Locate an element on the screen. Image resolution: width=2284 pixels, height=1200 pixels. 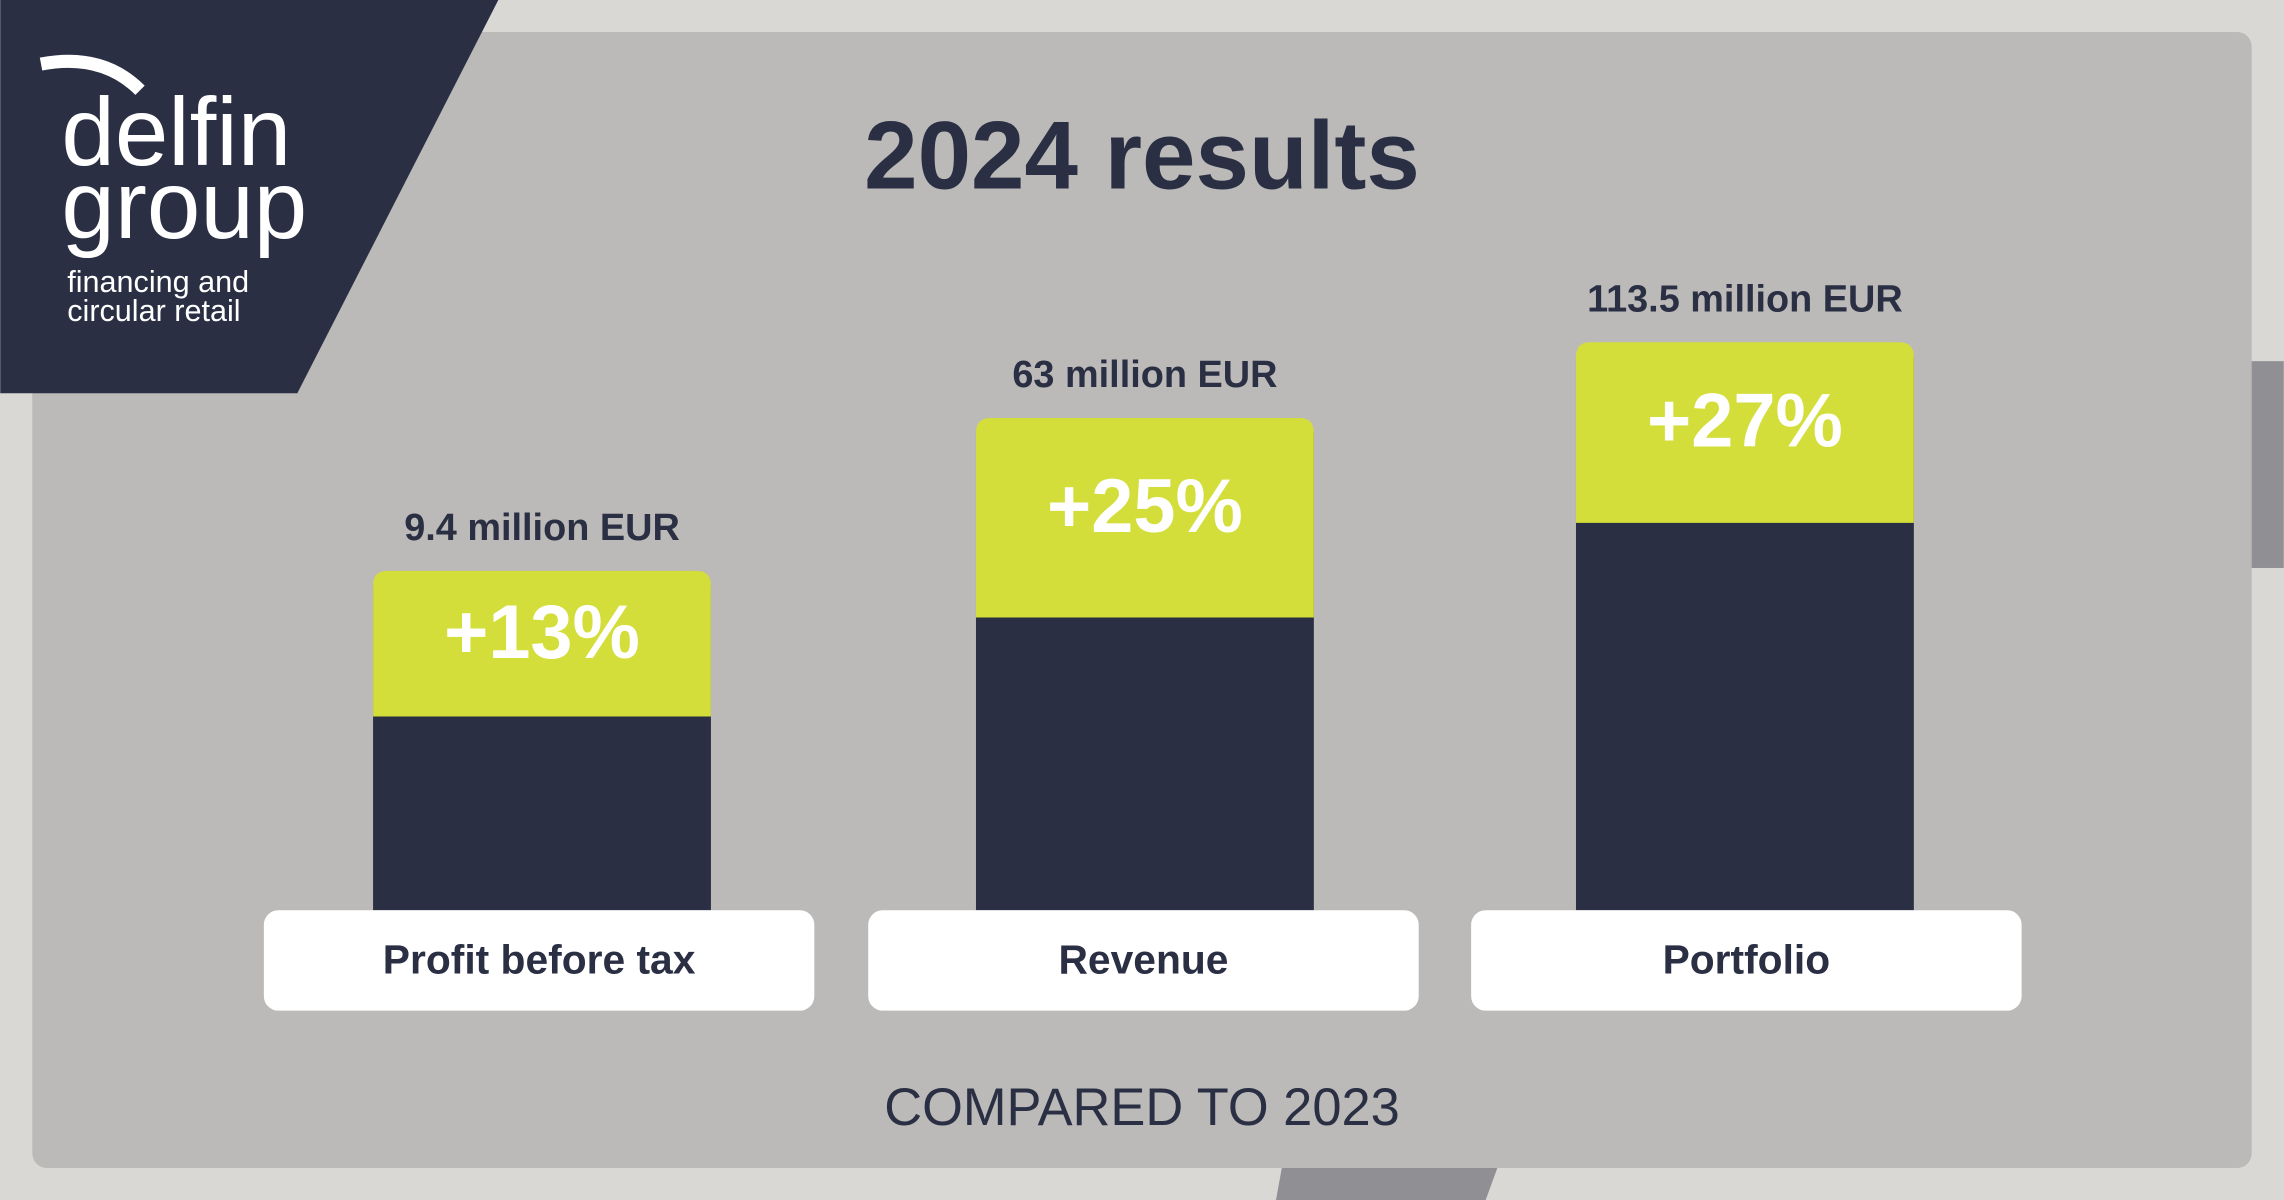
logo-tagline: circular retail is located at coordinates (153, 311).